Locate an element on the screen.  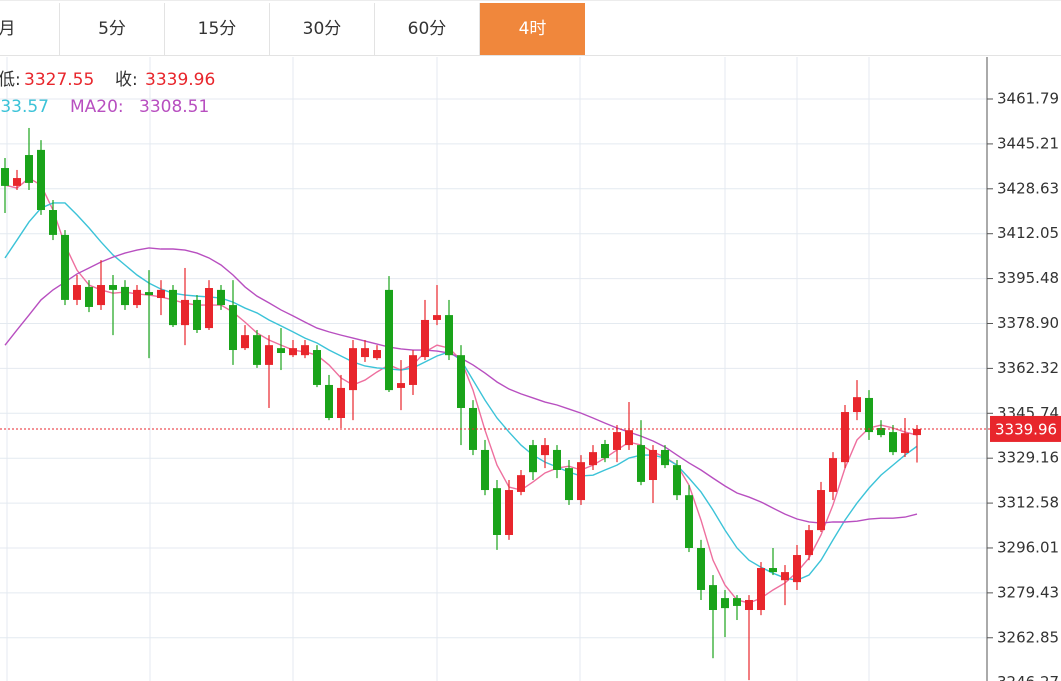
tab: 4时 is located at coordinates (532, 29).